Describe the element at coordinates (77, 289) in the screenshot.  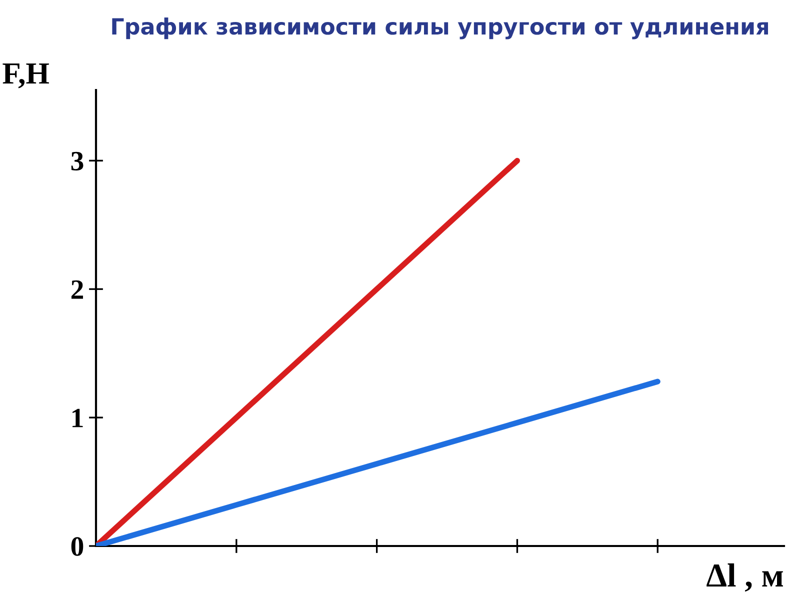
I see `y-tick-label: 2` at that location.